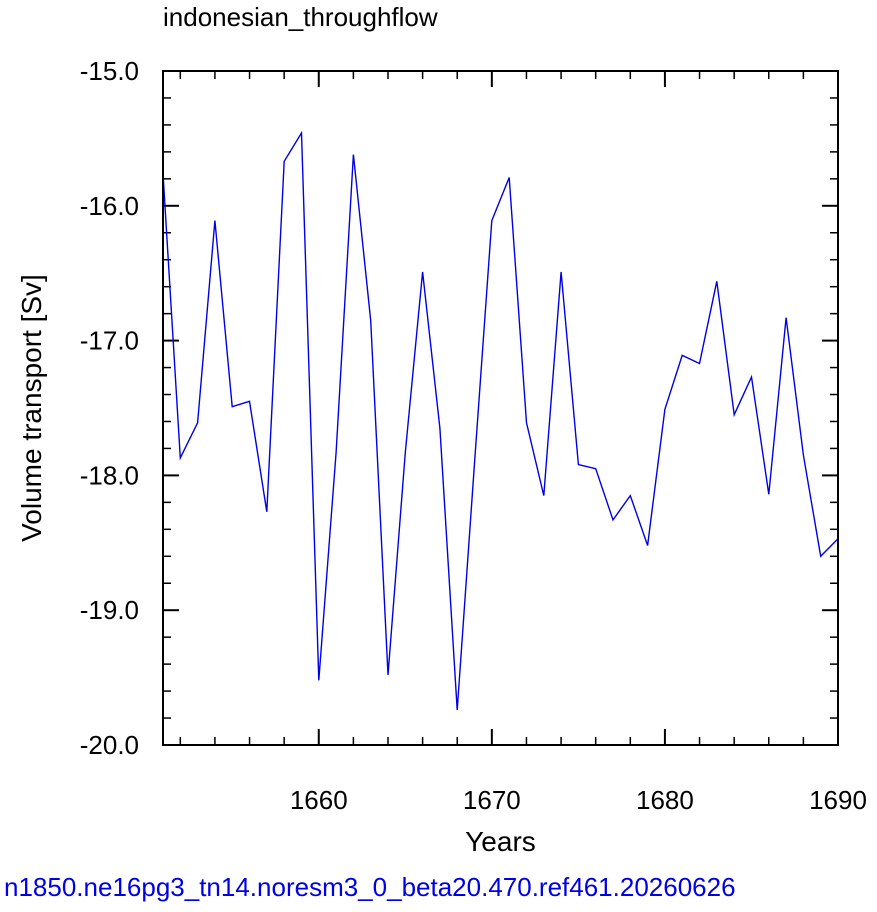 This screenshot has width=877, height=912. What do you see at coordinates (109, 610) in the screenshot?
I see `y-tick-label: -19.0` at bounding box center [109, 610].